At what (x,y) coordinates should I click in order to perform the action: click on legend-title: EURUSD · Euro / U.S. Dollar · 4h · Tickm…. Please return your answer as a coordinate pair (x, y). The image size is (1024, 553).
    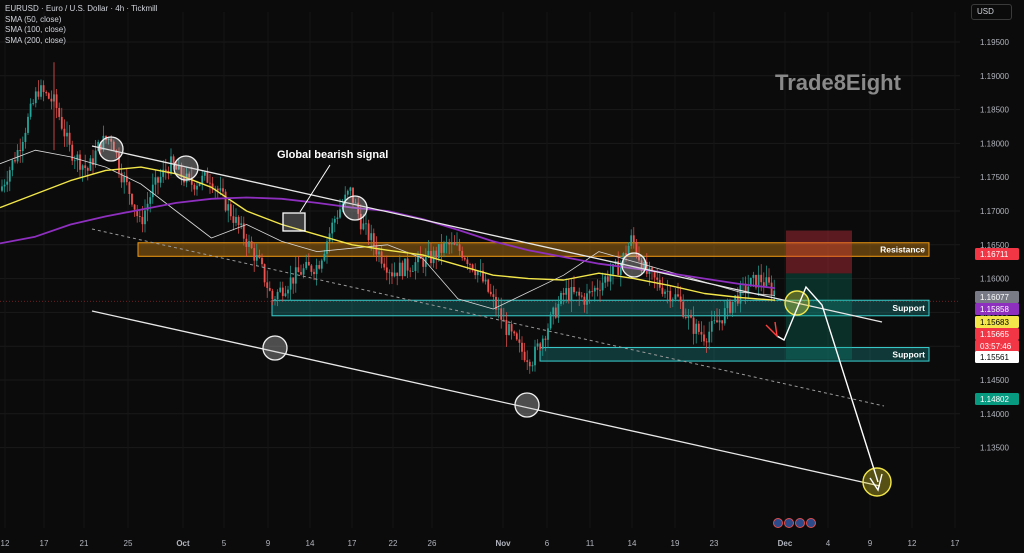
    Looking at the image, I should click on (81, 8).